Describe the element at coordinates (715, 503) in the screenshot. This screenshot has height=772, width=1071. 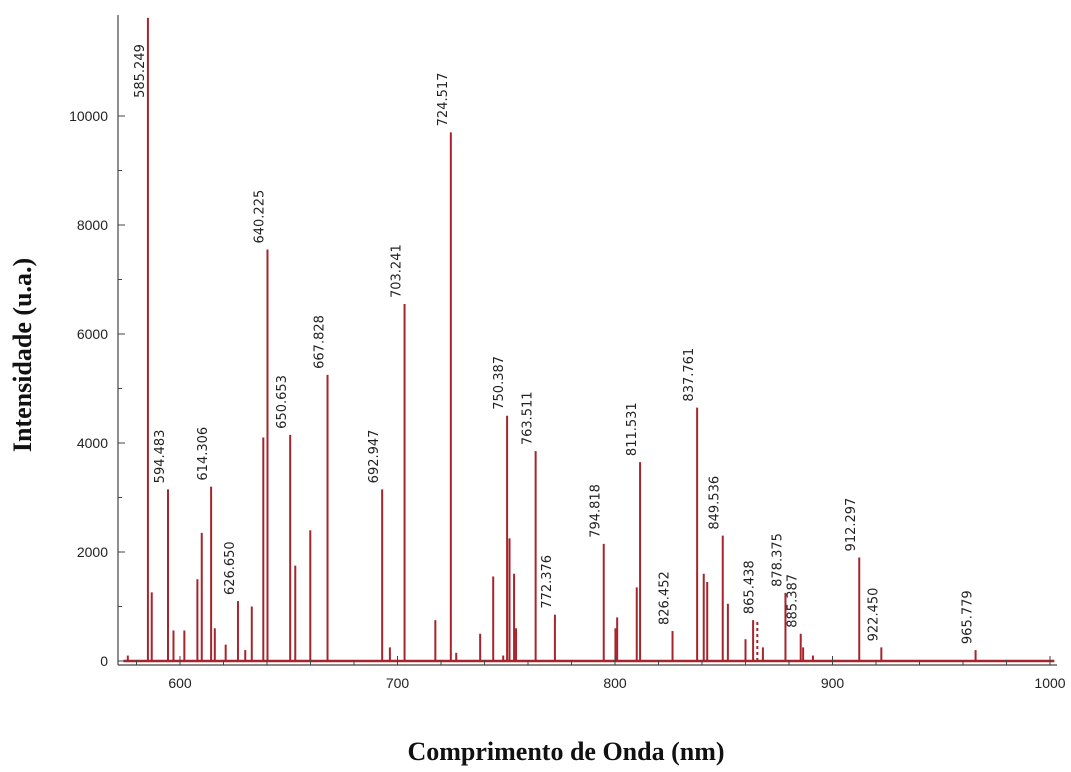
I see `peak-label: 849.536` at that location.